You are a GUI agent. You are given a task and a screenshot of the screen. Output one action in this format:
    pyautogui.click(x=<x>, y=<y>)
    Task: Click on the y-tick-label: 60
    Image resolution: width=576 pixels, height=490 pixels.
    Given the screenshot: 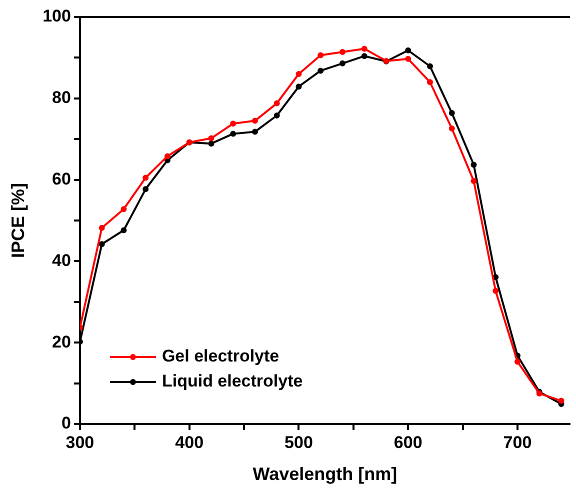 What is the action you would take?
    pyautogui.click(x=61, y=178)
    